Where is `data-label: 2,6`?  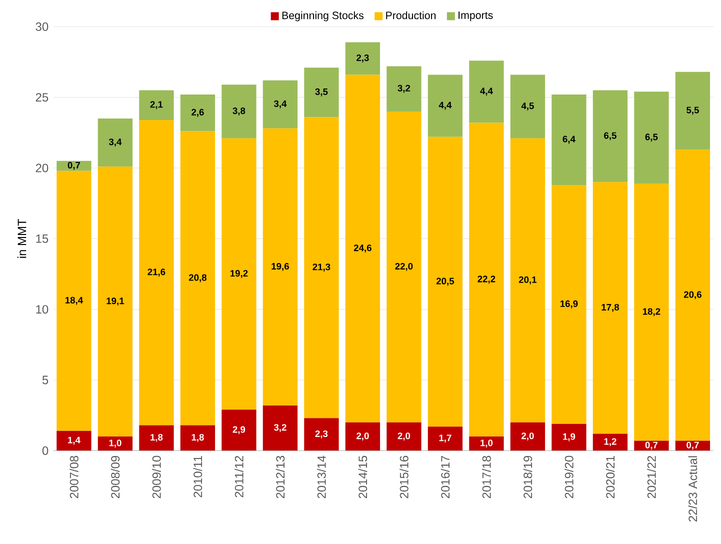
data-label: 2,6 is located at coordinates (198, 112).